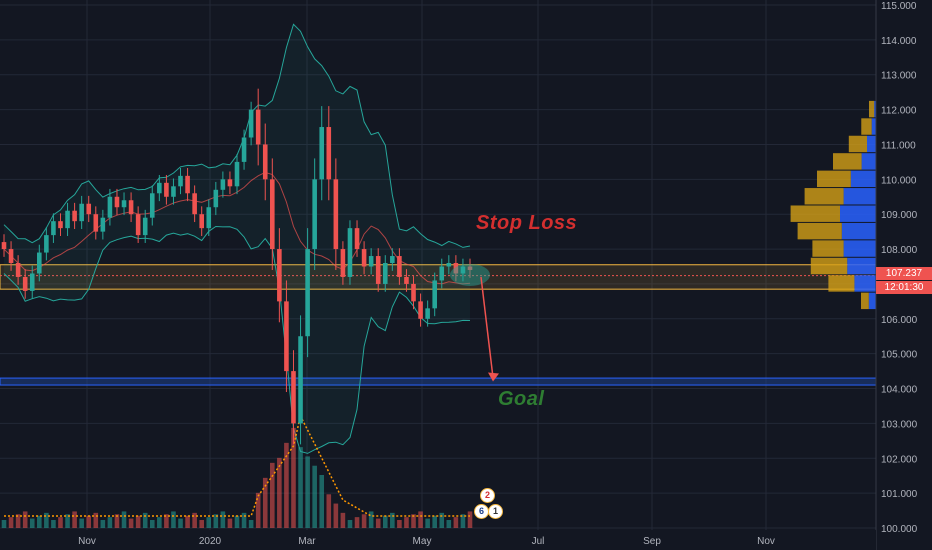 This screenshot has height=550, width=932. I want to click on goal-label: Goal, so click(521, 399).